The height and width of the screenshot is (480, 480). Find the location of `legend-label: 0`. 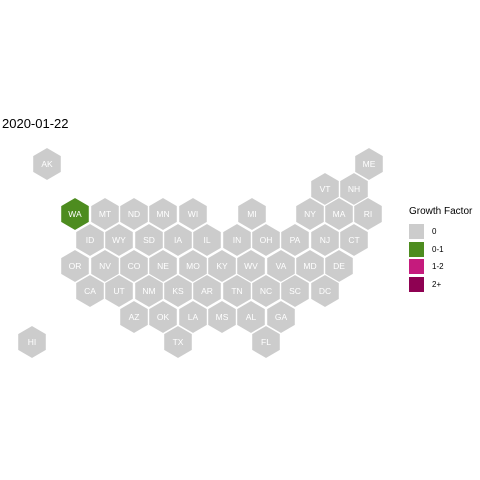

legend-label: 0 is located at coordinates (434, 232).